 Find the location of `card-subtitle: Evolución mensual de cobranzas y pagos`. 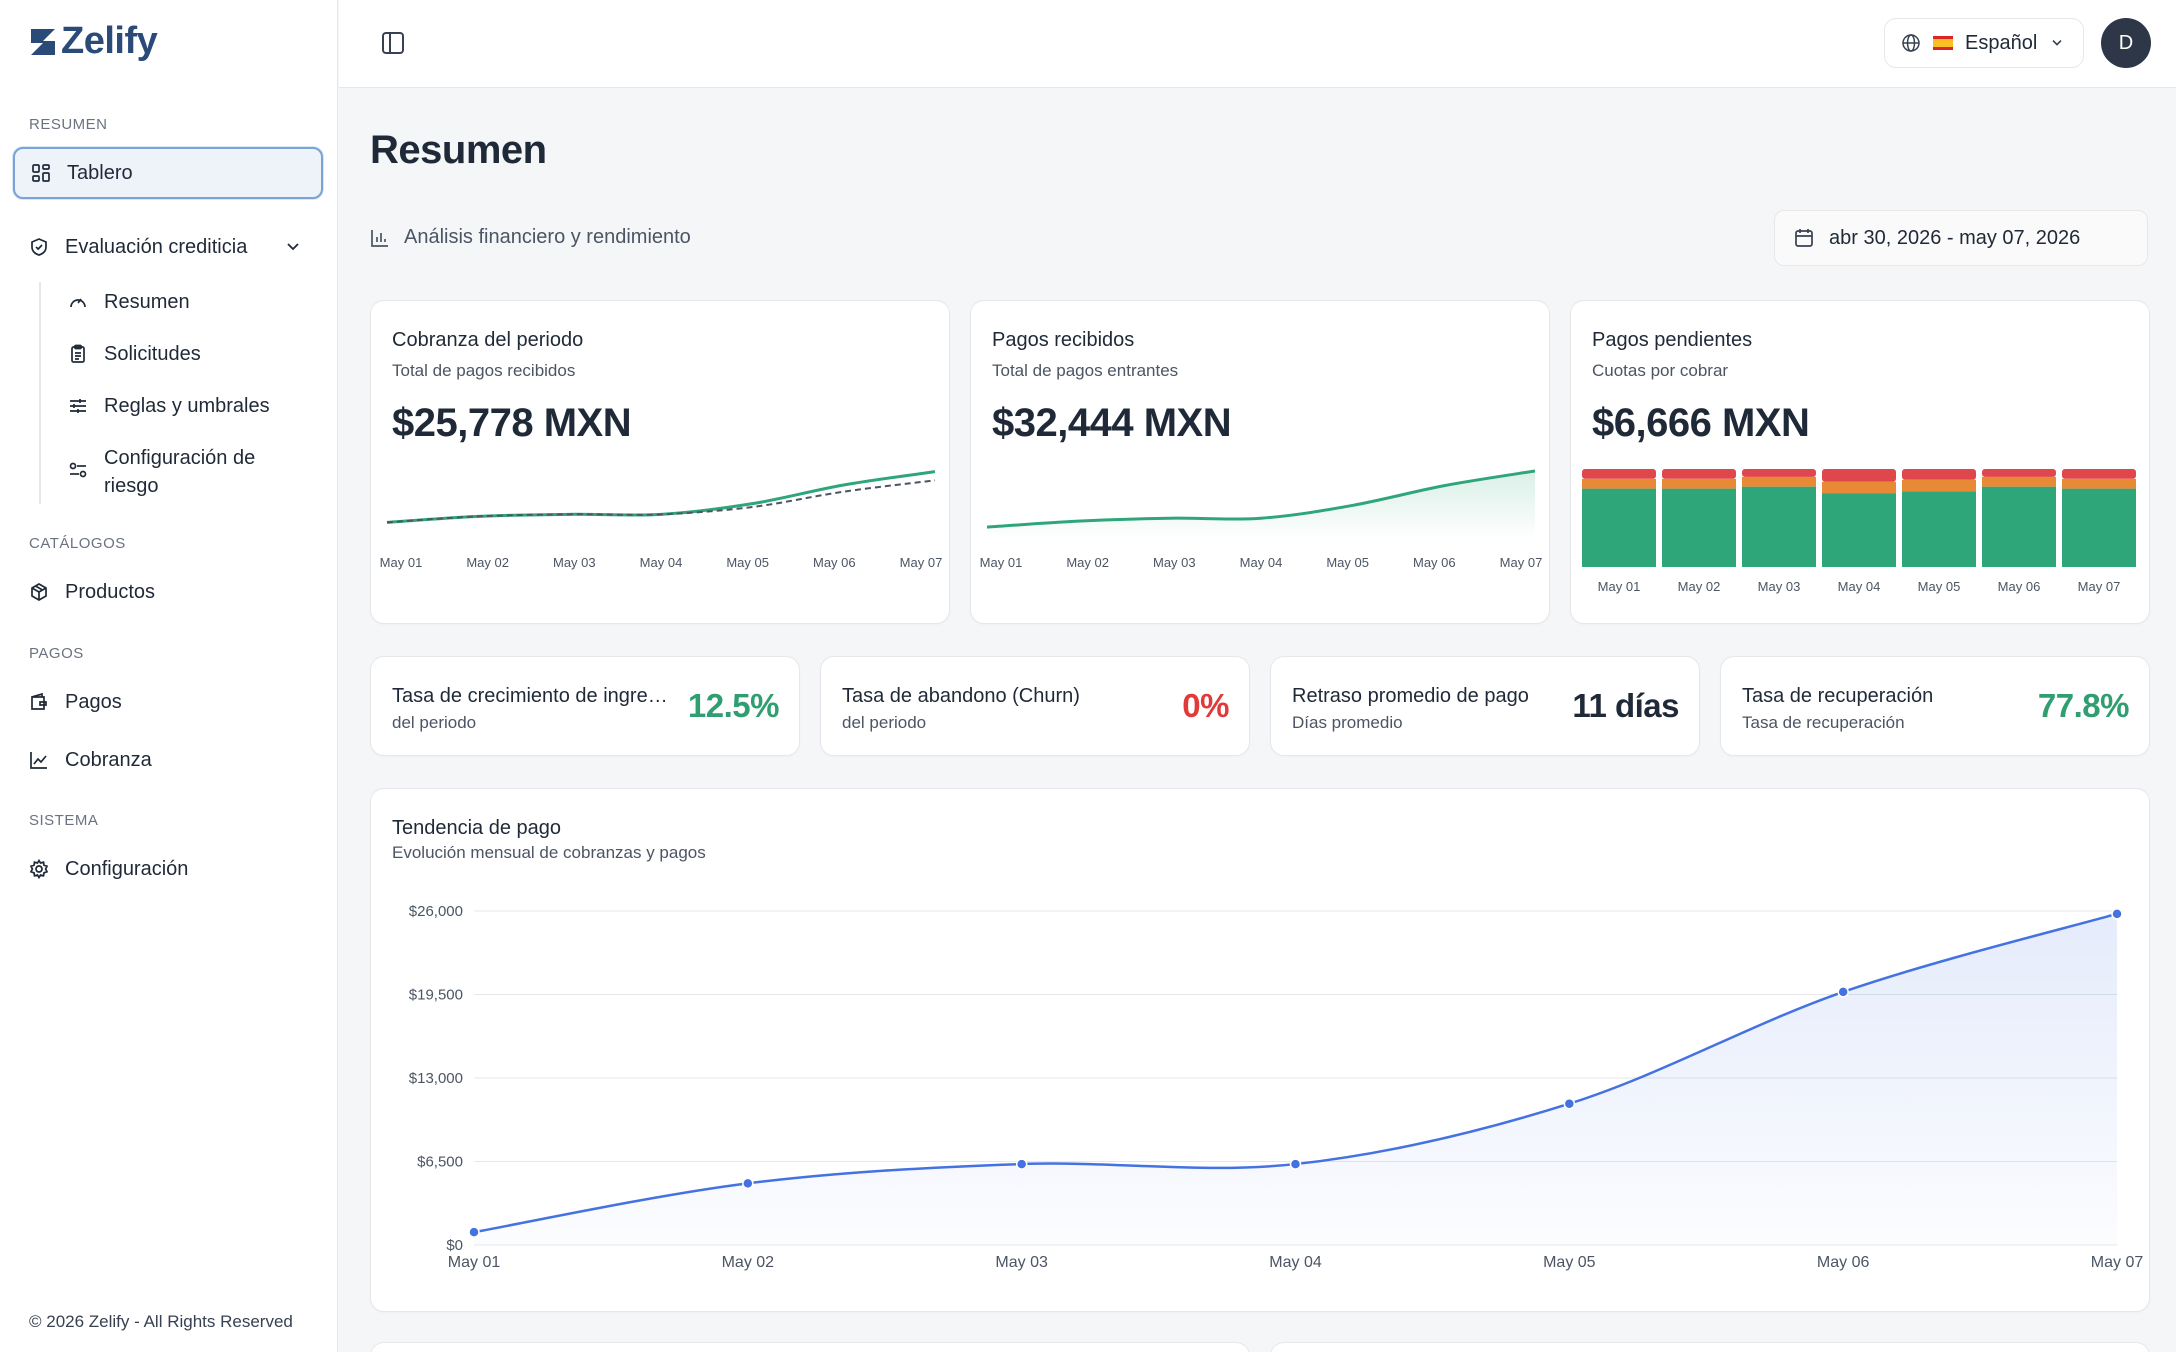

card-subtitle: Evolución mensual de cobranzas y pagos is located at coordinates (549, 852).